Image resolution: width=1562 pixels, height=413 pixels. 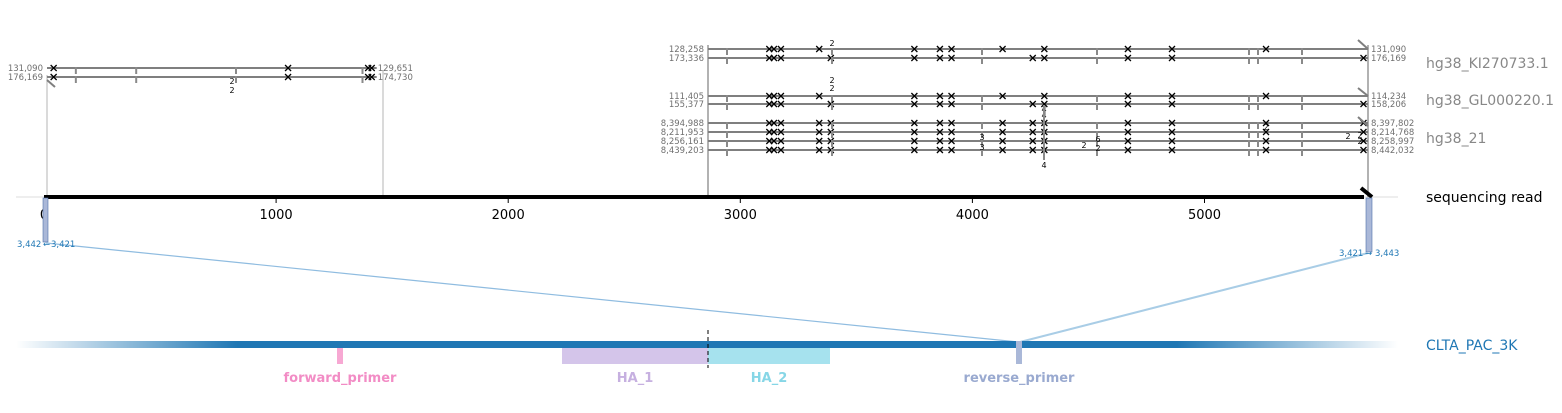 I want to click on right-alignment-end: 8,397,802, so click(x=1392, y=124).